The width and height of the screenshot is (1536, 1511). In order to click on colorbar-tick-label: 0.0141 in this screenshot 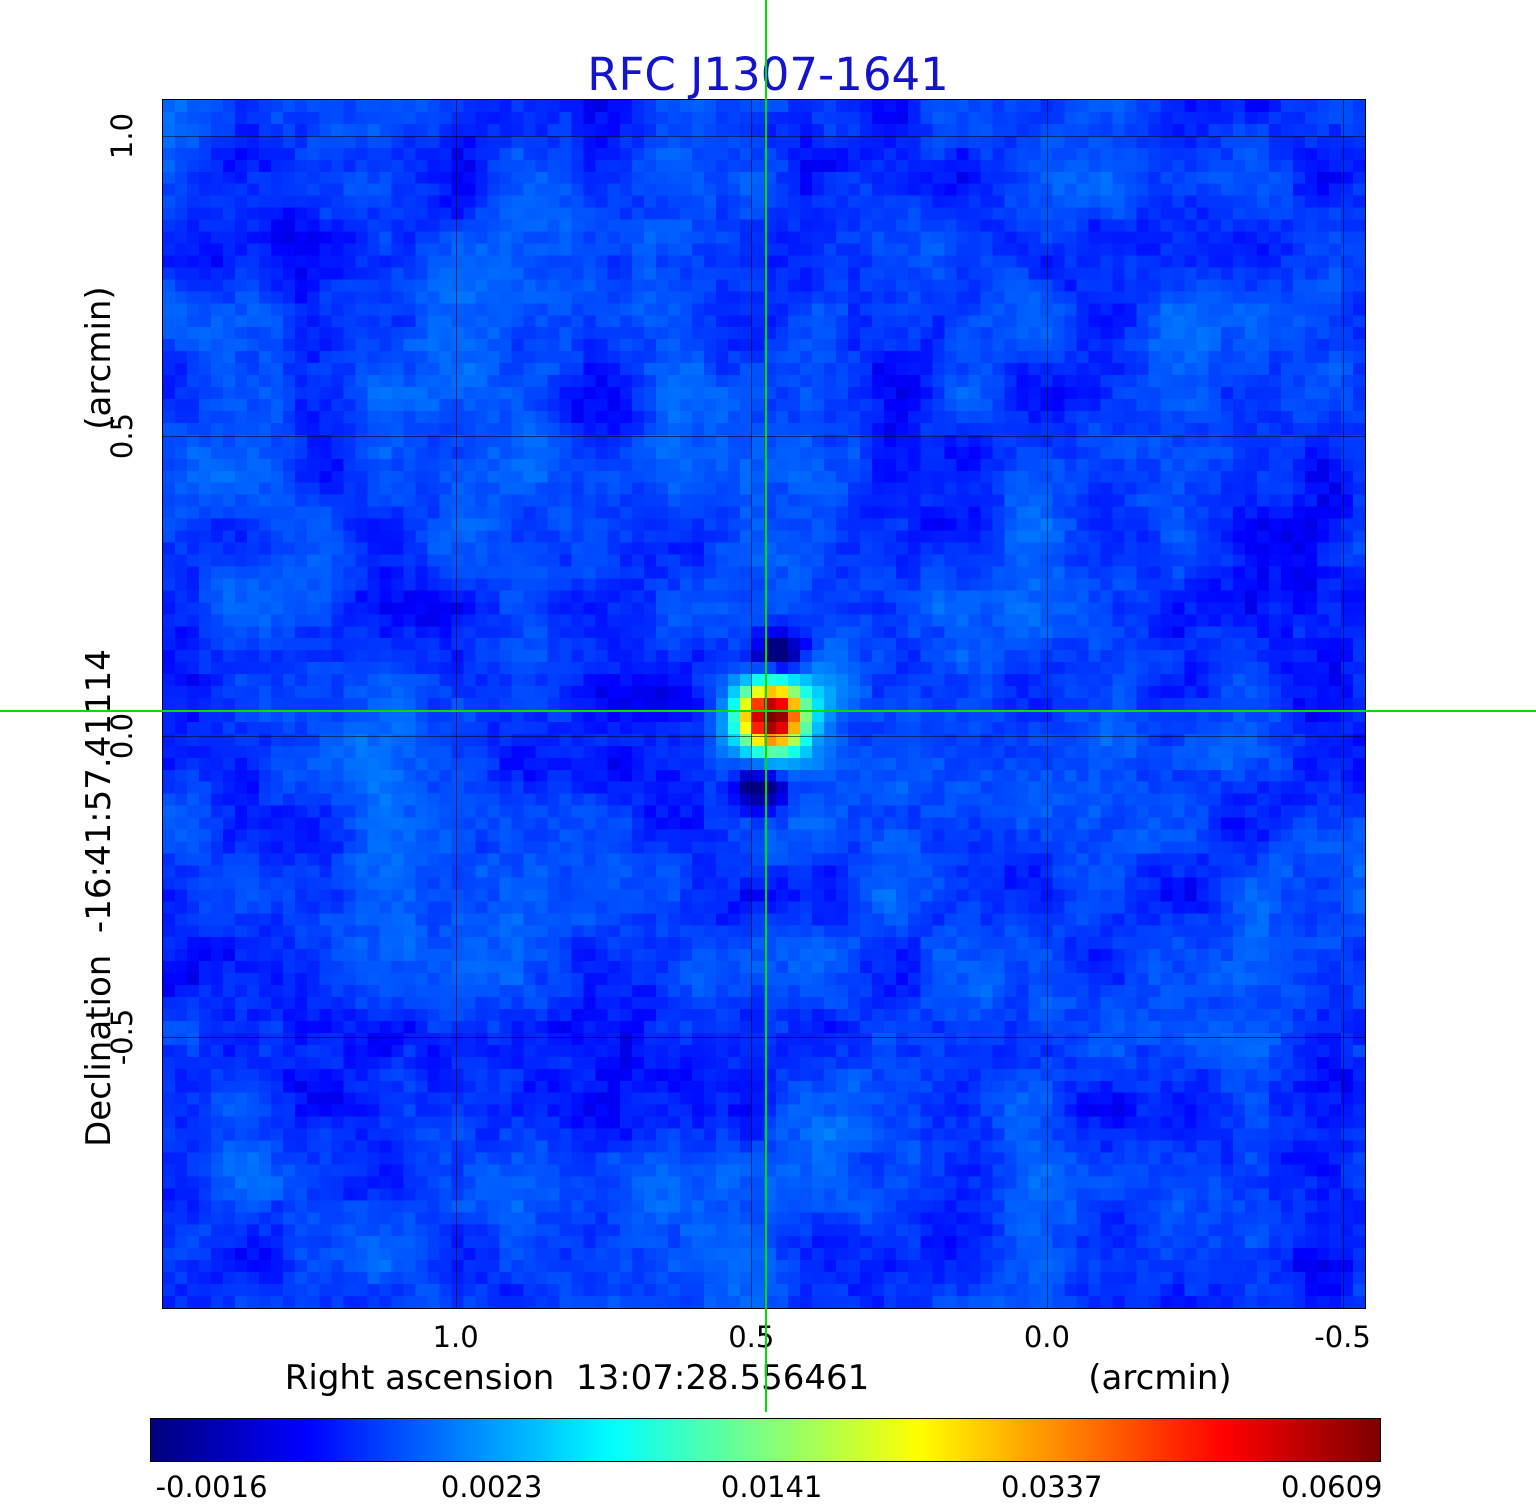, I will do `click(771, 1487)`.